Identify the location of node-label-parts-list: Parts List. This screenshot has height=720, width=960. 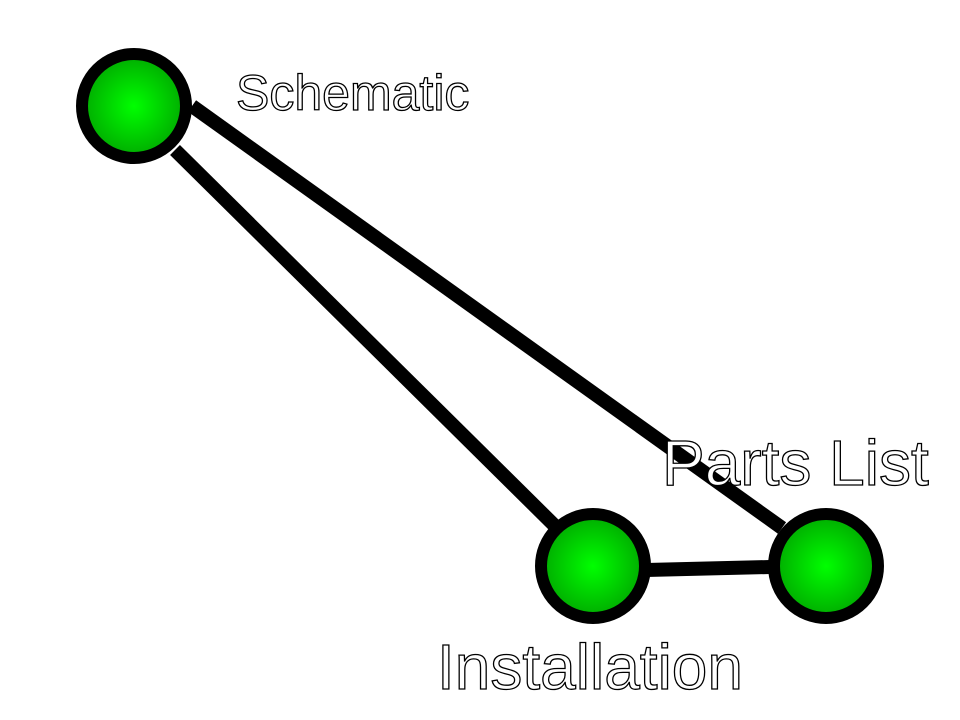
(795, 463).